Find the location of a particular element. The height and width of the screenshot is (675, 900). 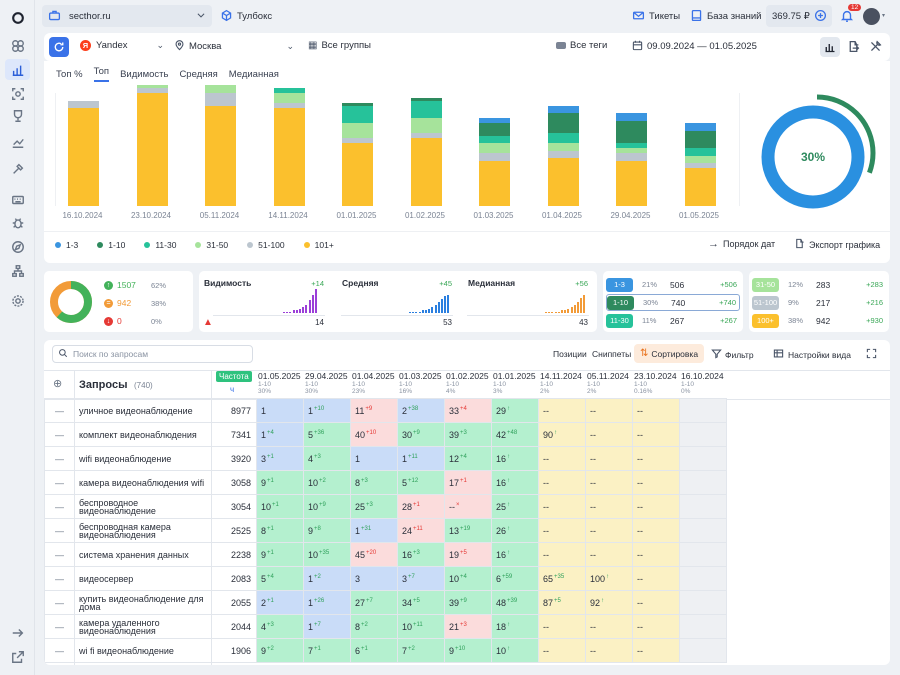

position-cell: 2+38 is located at coordinates (421, 410).